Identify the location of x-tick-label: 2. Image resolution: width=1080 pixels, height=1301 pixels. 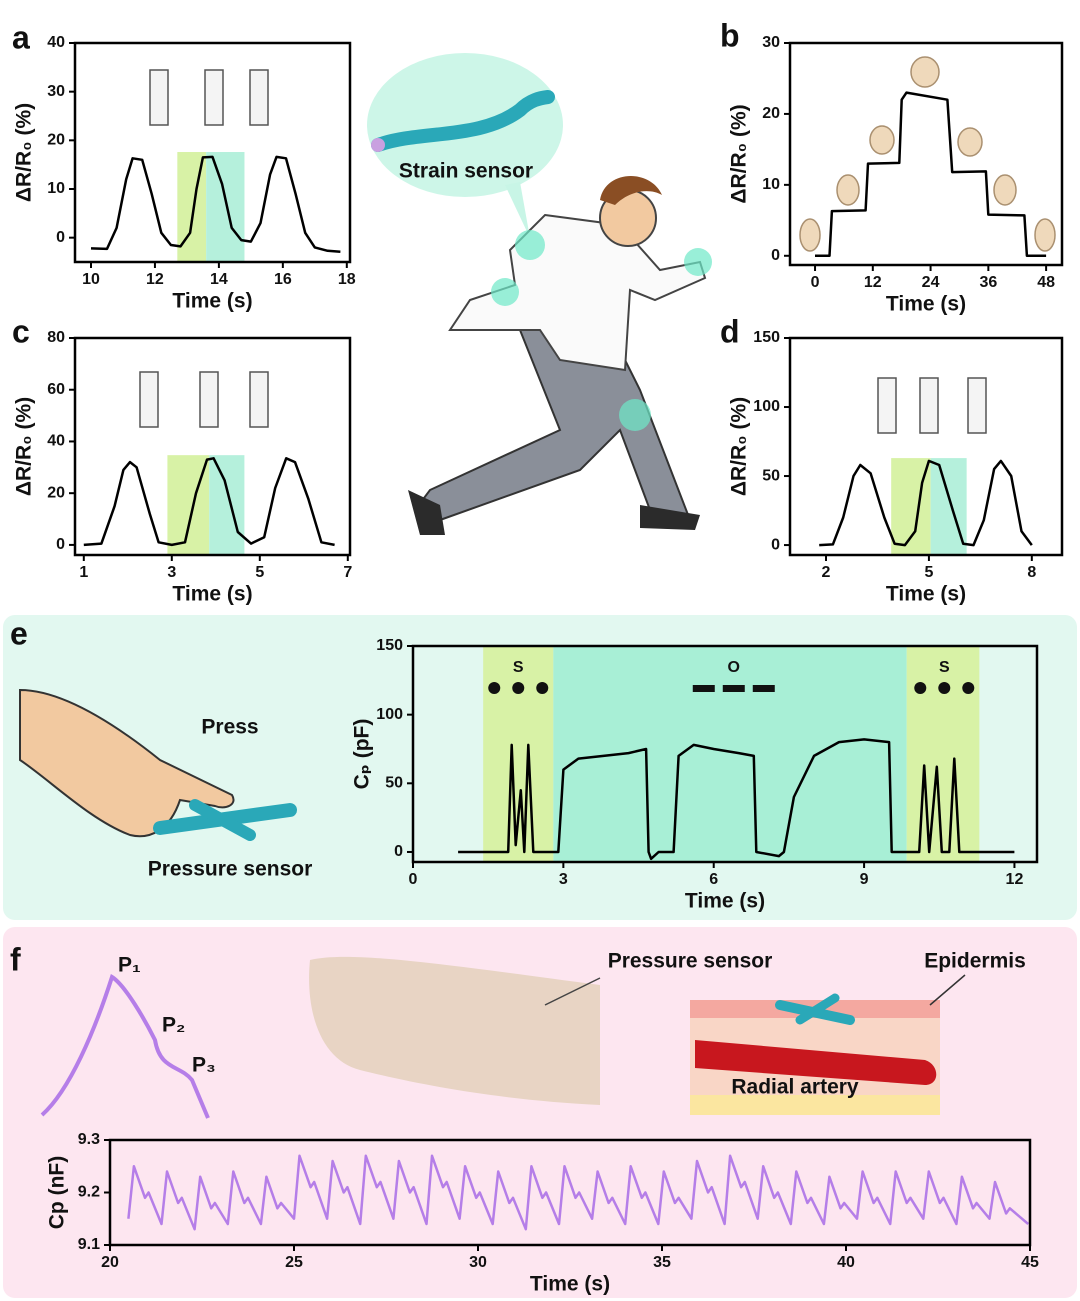
(826, 572).